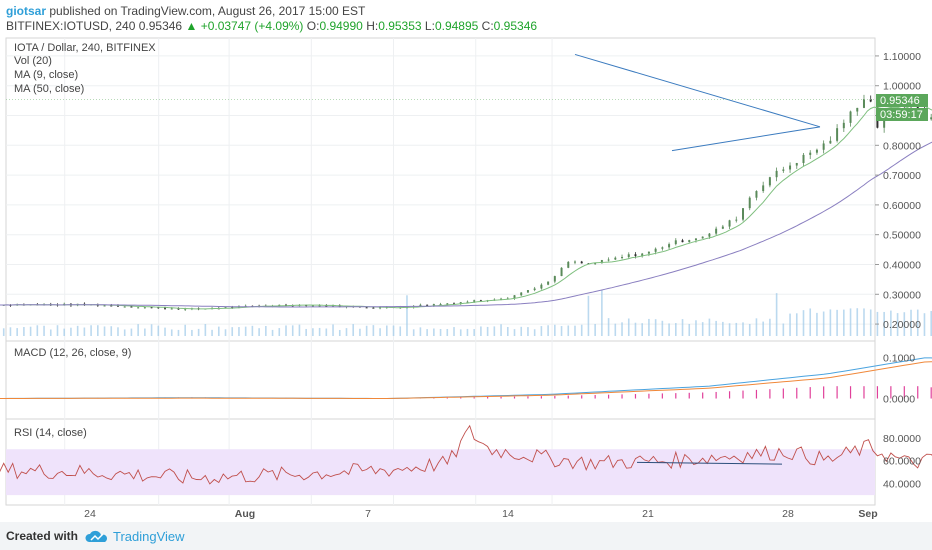 The height and width of the screenshot is (550, 932). Describe the element at coordinates (902, 87) in the screenshot. I see `y-tick-label: 1.00000` at that location.